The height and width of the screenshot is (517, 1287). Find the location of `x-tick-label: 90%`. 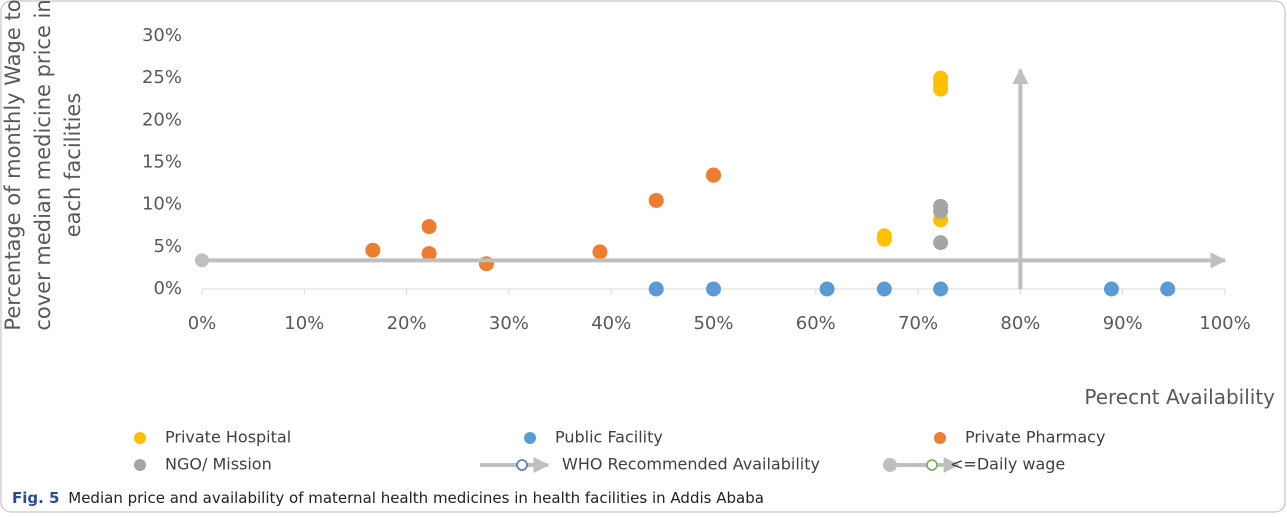

x-tick-label: 90% is located at coordinates (1123, 323).